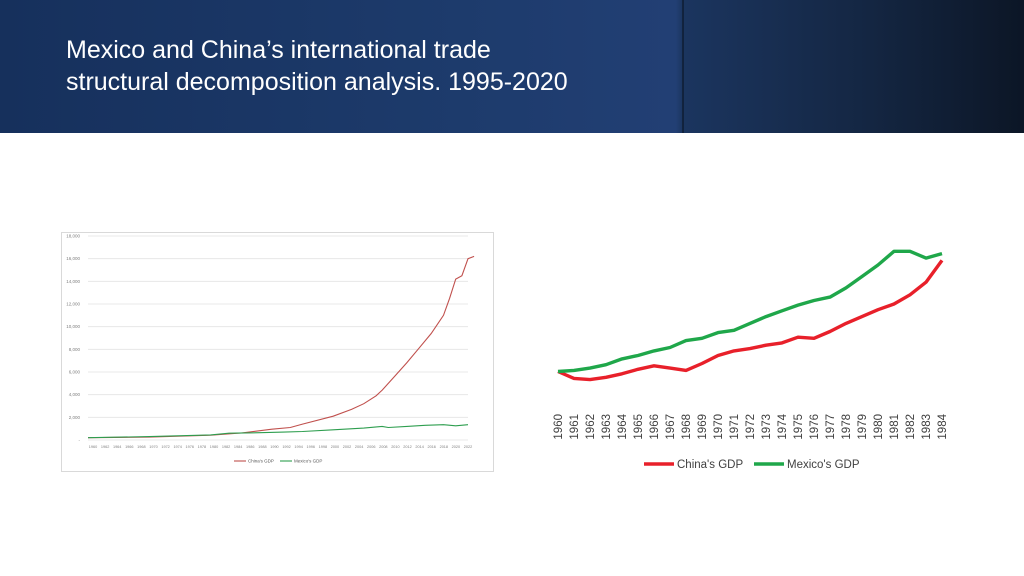 The height and width of the screenshot is (576, 1024). What do you see at coordinates (262, 447) in the screenshot?
I see `x-tick-label: 1988` at bounding box center [262, 447].